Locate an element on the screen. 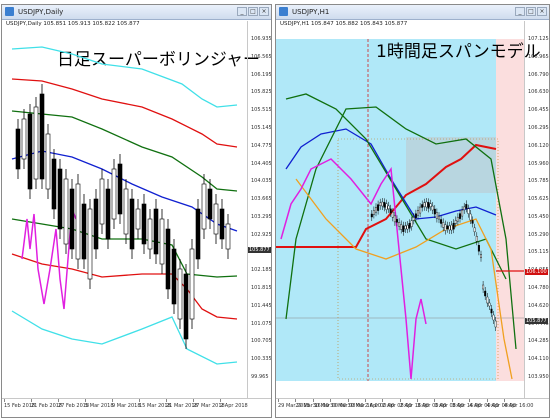 The width and height of the screenshot is (551, 420). hourly-chart-titlebar: USDJPY,H1 _ □ × is located at coordinates (412, 12).